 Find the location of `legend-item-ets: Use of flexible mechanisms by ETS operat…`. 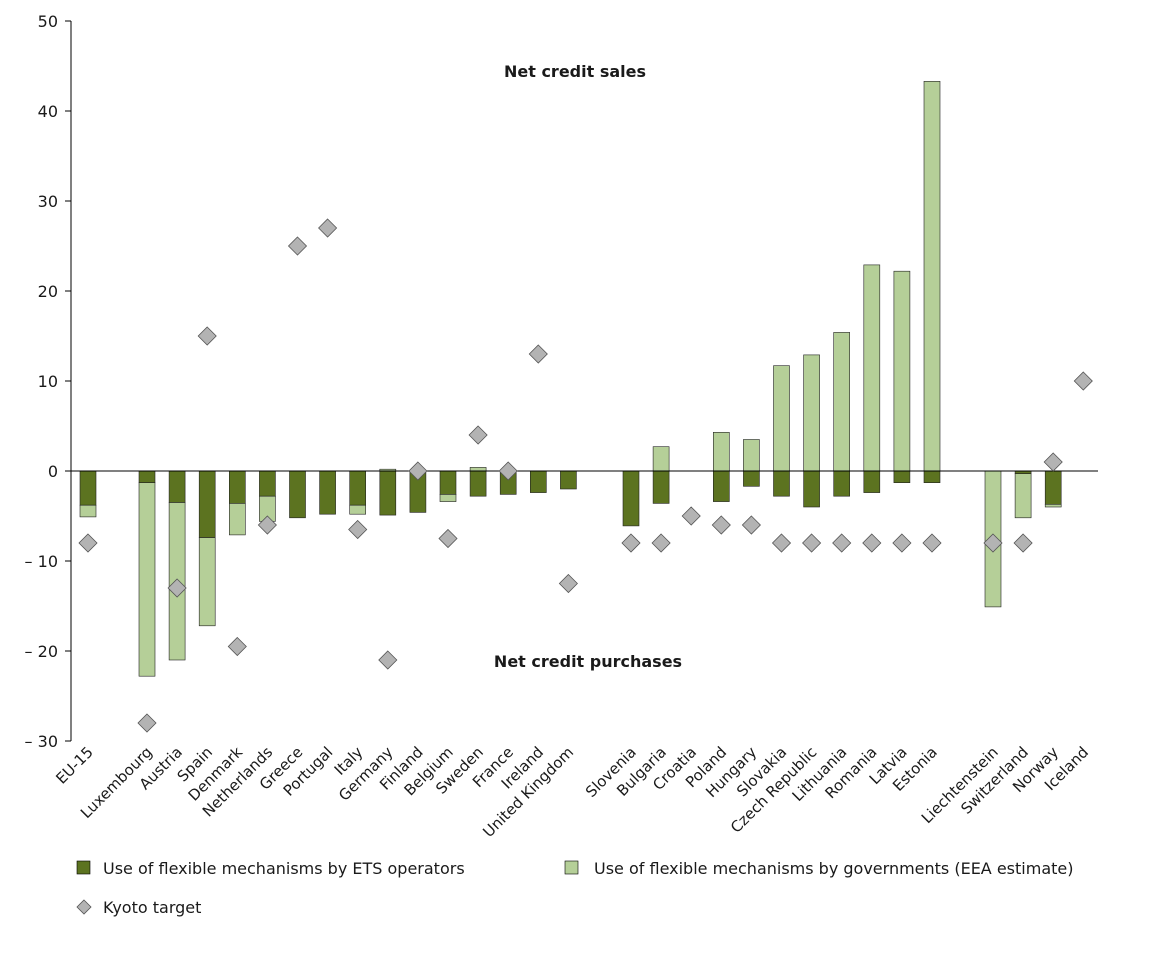

legend-item-ets: Use of flexible mechanisms by ETS operat… is located at coordinates (270, 868).